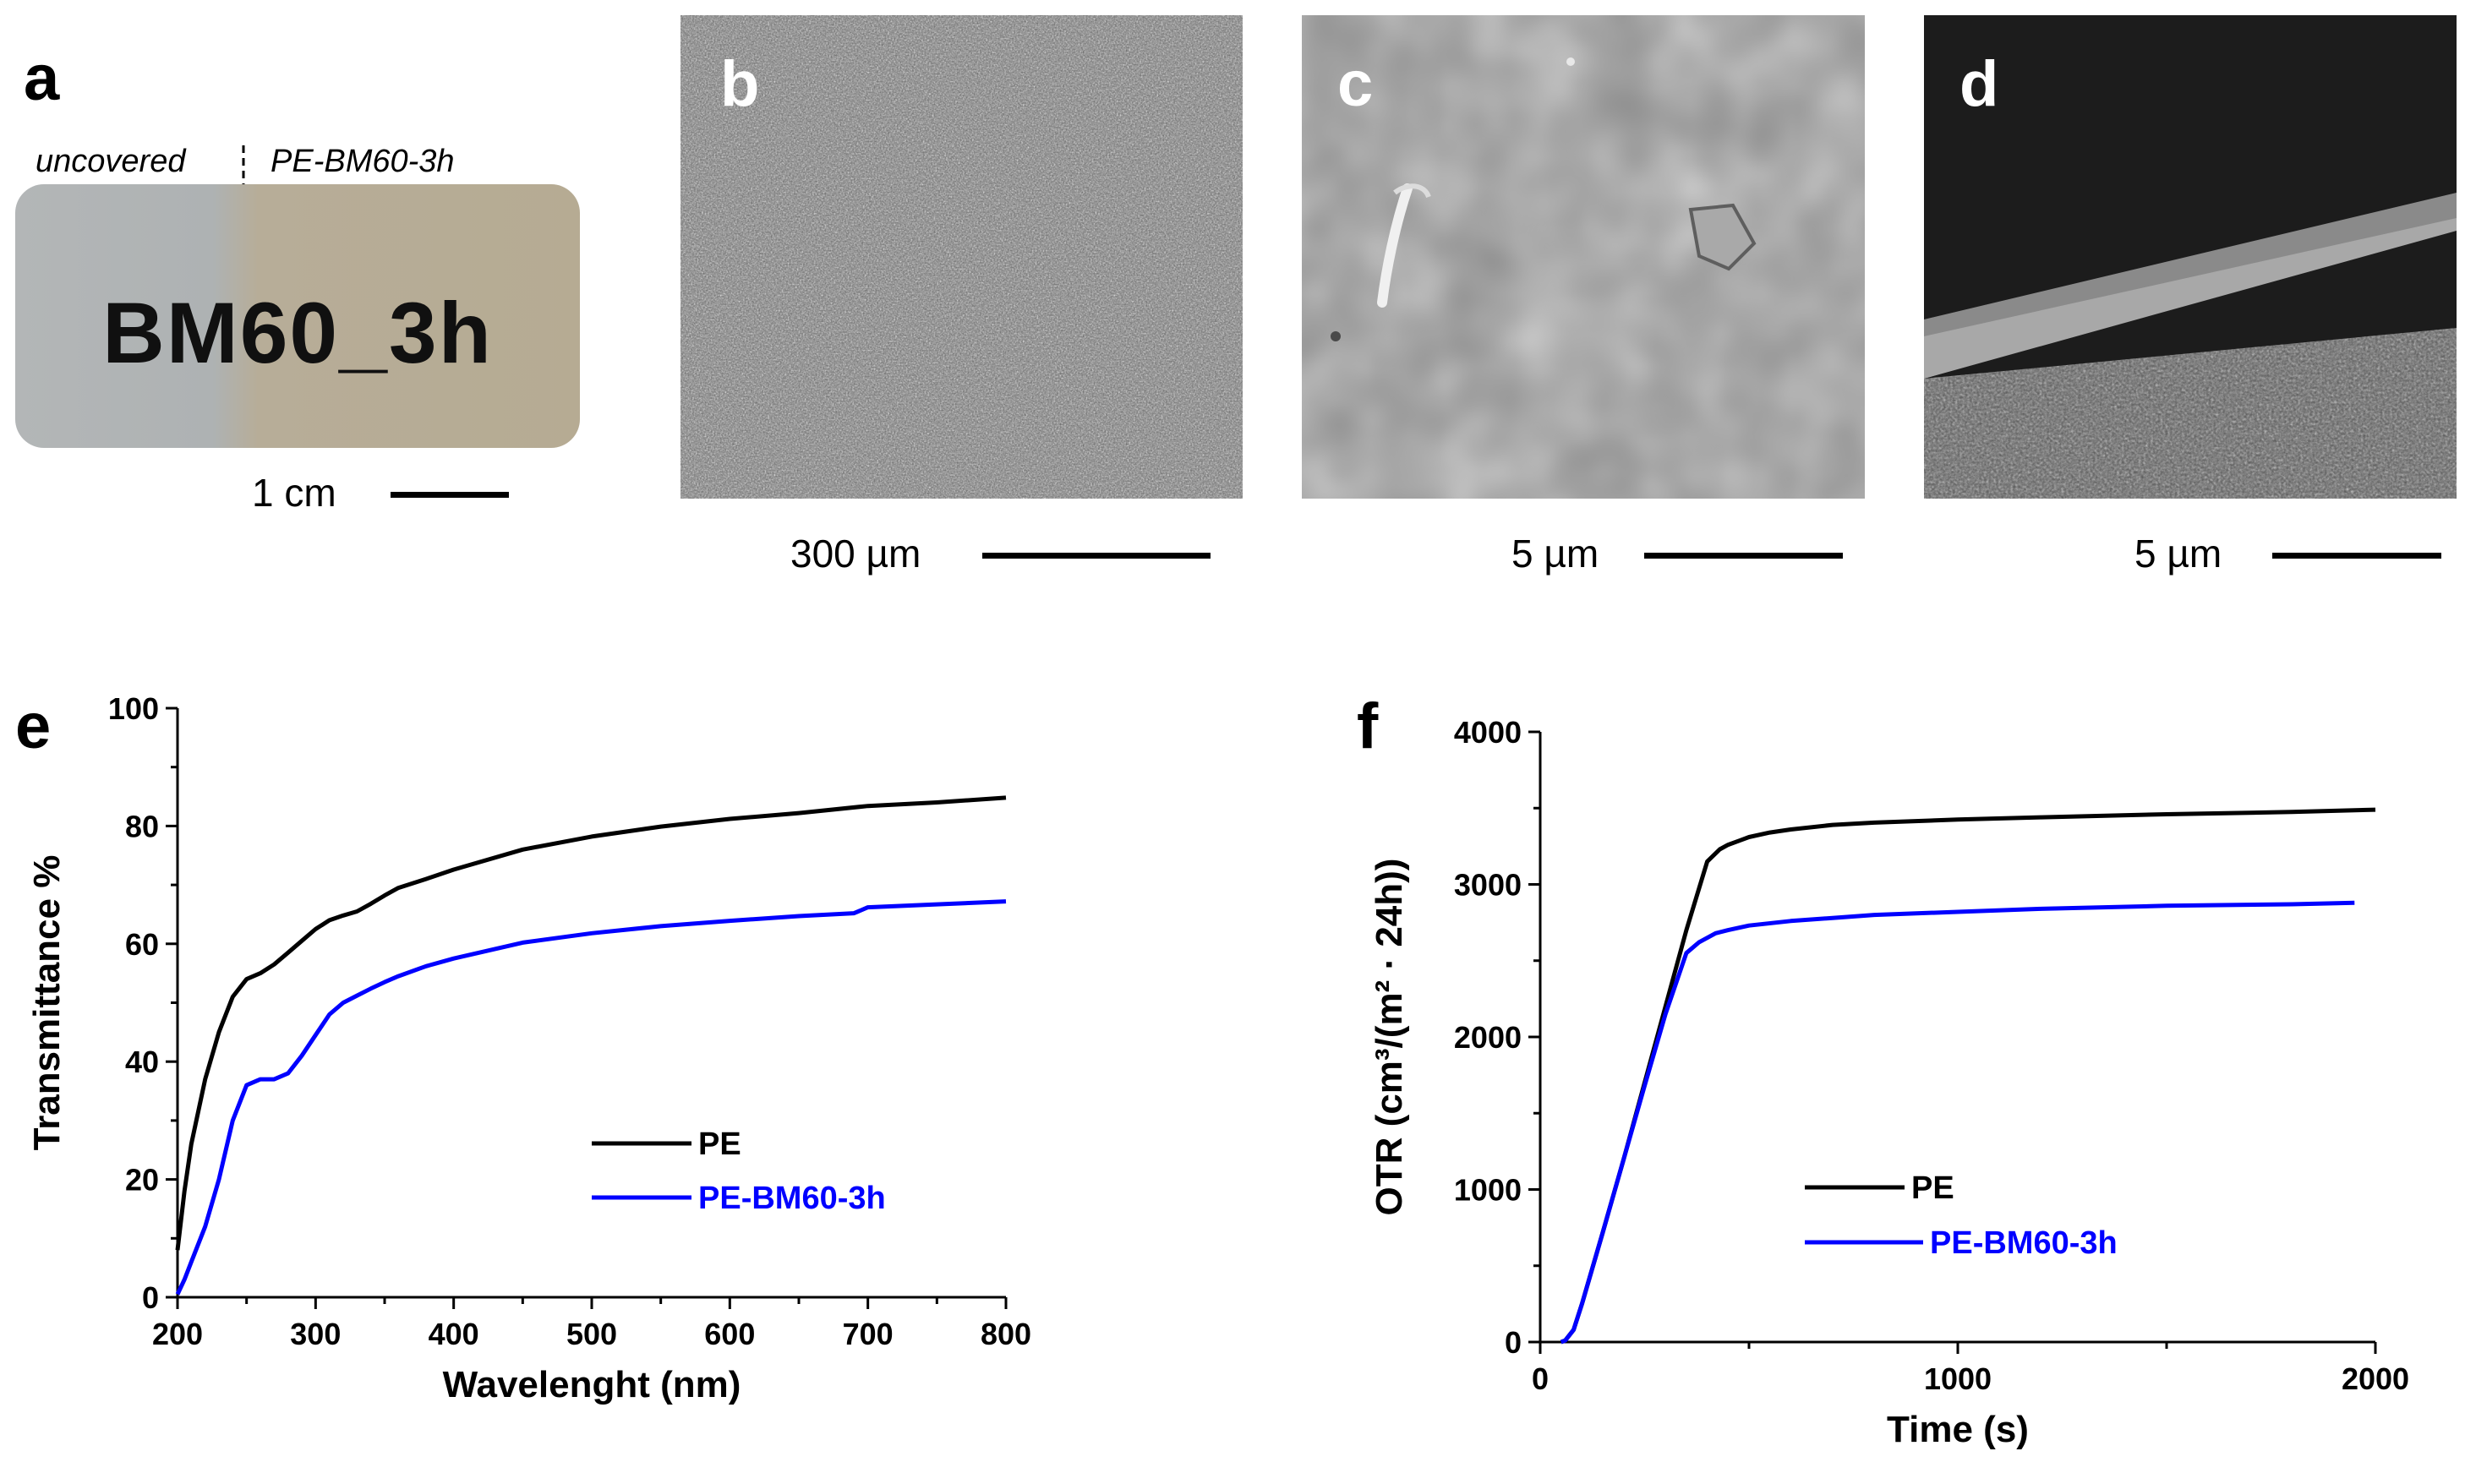 This screenshot has height=1484, width=2465. What do you see at coordinates (2375, 1379) in the screenshot?
I see `x-tick-label: 2000` at bounding box center [2375, 1379].